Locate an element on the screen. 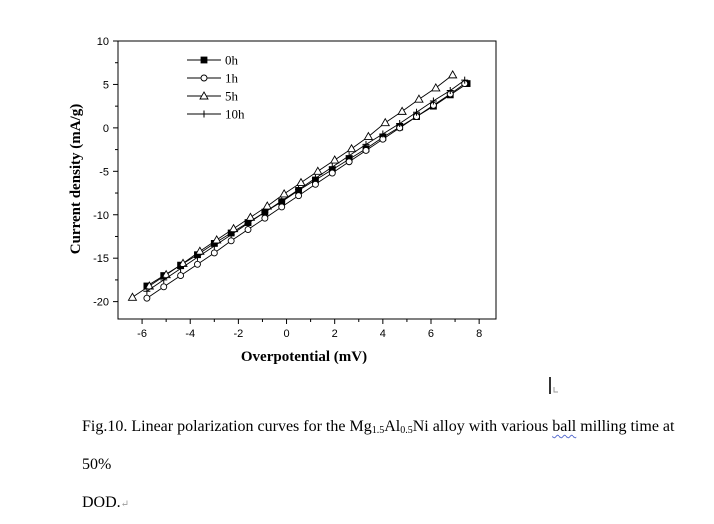 This screenshot has height=524, width=714. caption-text-al: Al is located at coordinates (392, 426).